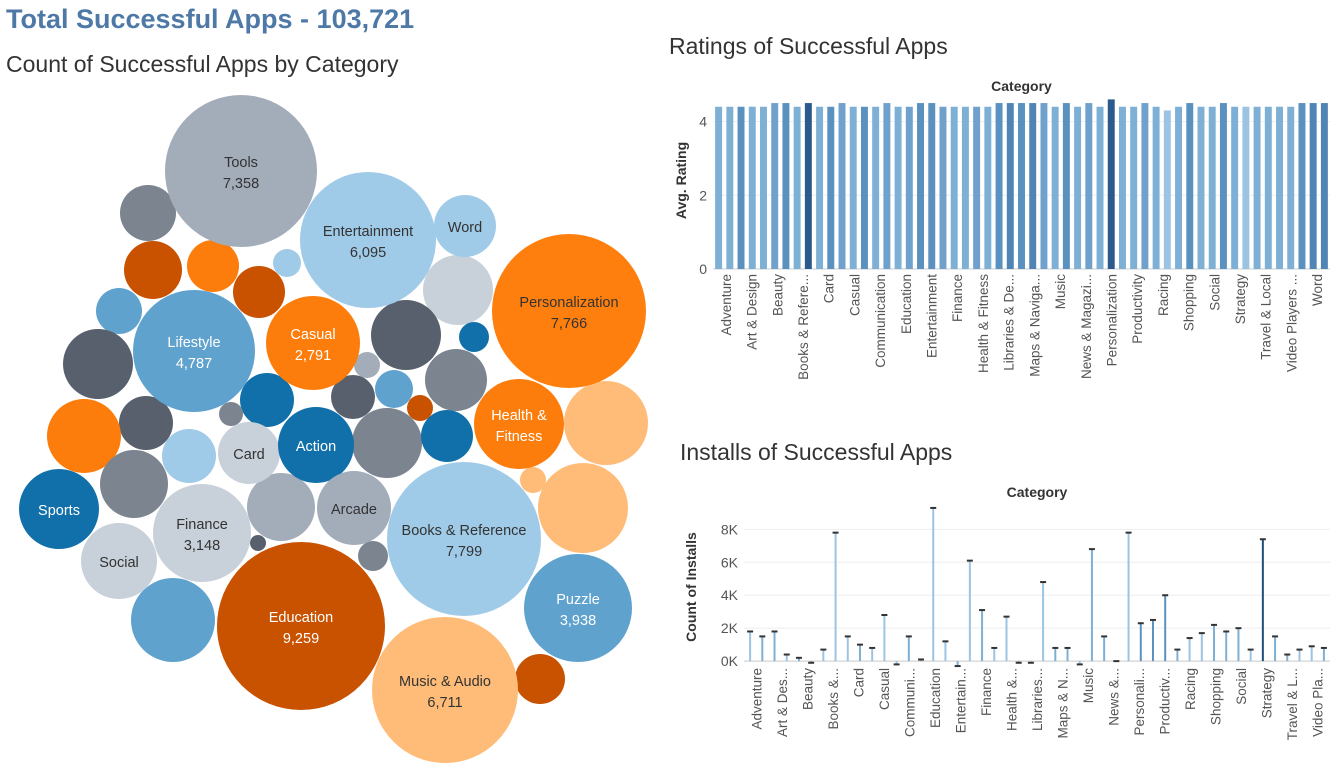 The height and width of the screenshot is (772, 1338). Describe the element at coordinates (726, 305) in the screenshot. I see `x-tick-label: Adventure` at that location.